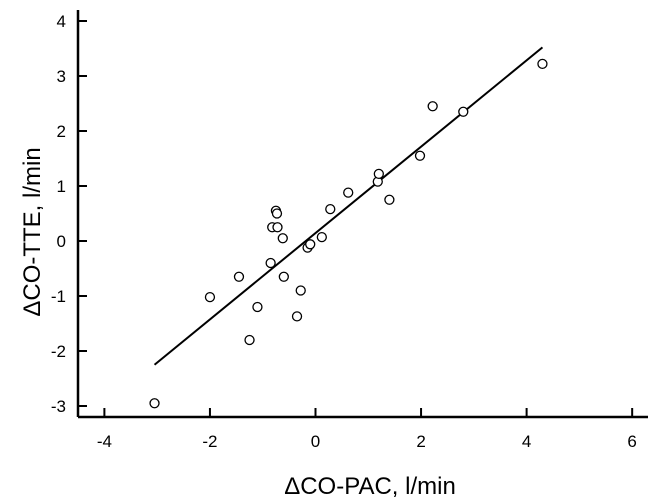  I want to click on y-tick-label: 0, so click(61, 241).